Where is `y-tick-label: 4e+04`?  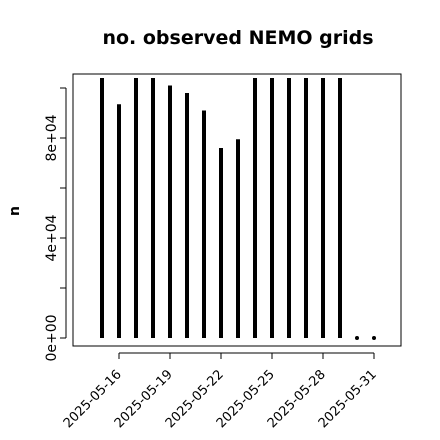
y-tick-label: 4e+04 is located at coordinates (52, 237).